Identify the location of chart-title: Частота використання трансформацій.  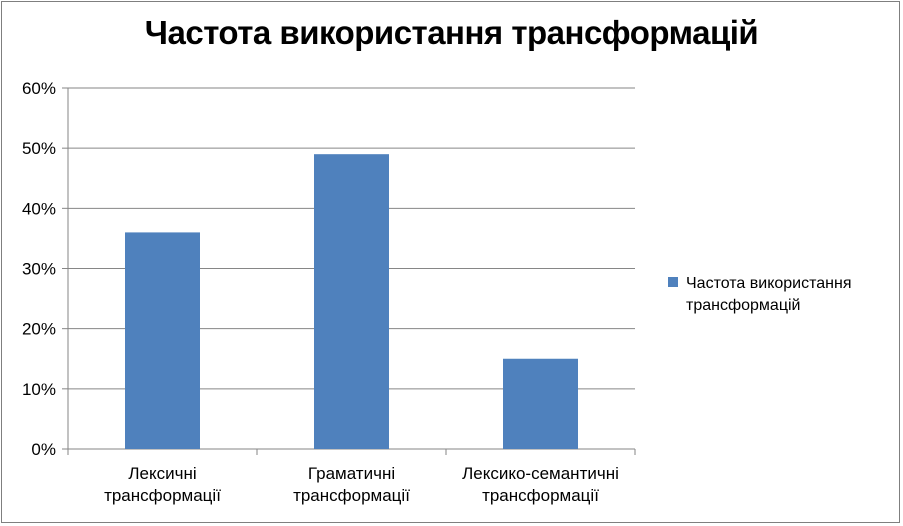
(451, 32).